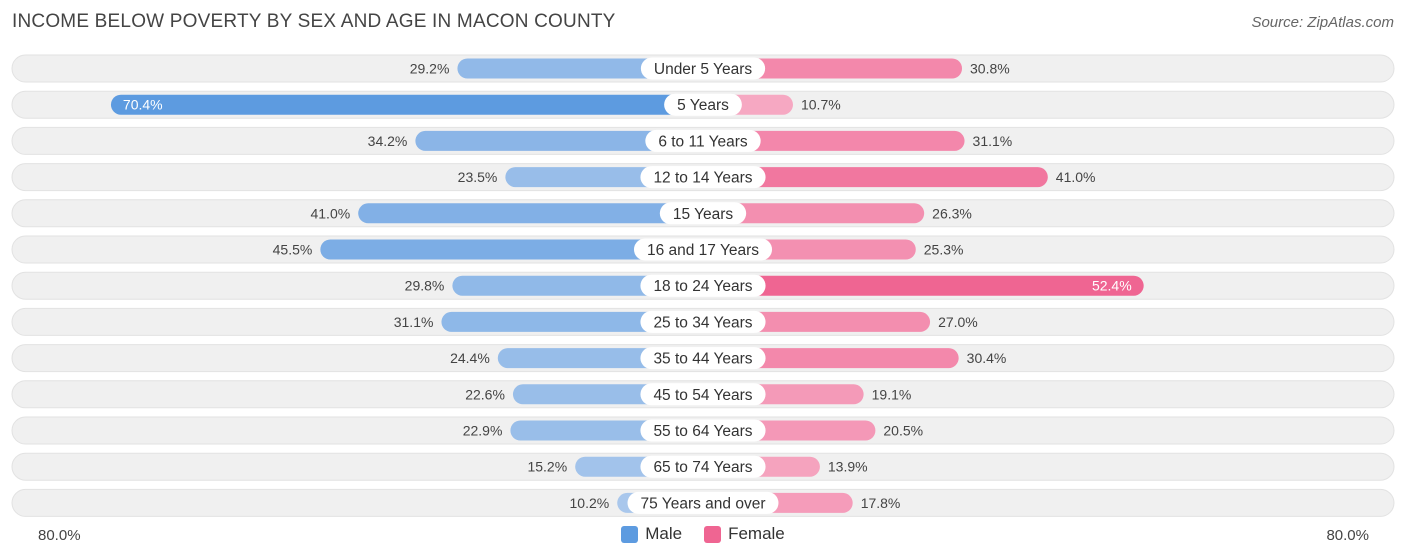  I want to click on male-value-label: 10.2%, so click(590, 503).